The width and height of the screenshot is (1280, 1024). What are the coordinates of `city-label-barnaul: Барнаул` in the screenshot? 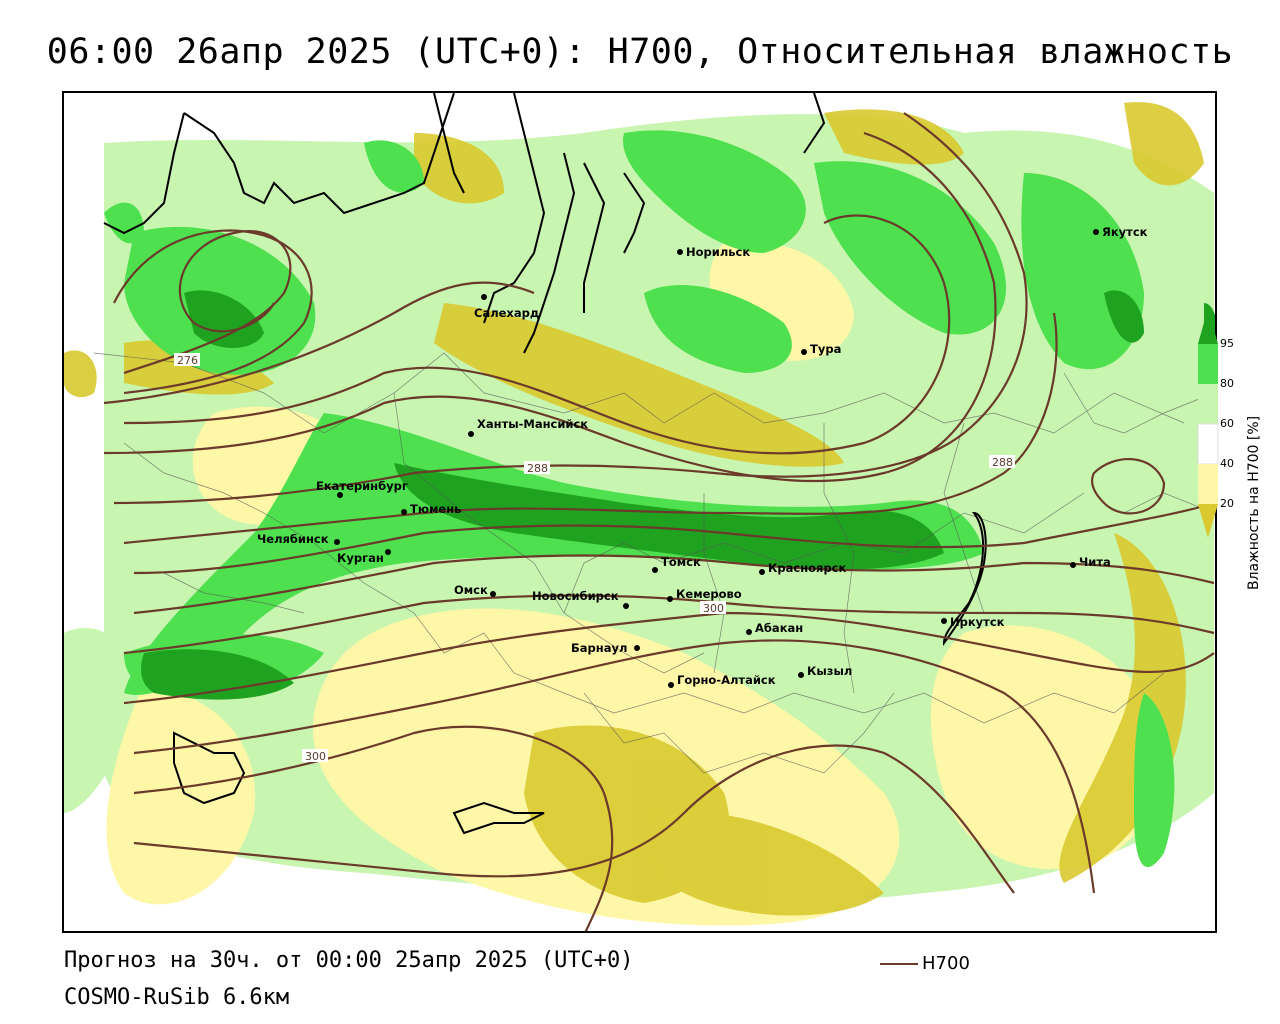 It's located at (599, 648).